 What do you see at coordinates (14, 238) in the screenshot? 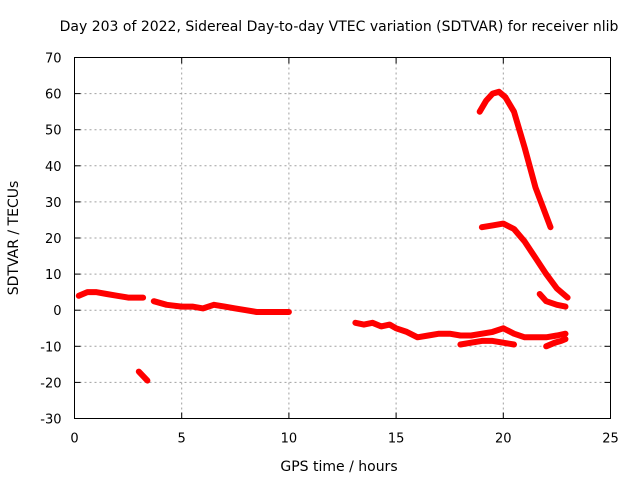
I see `y-axis-label: SDTVAR / TECUs` at bounding box center [14, 238].